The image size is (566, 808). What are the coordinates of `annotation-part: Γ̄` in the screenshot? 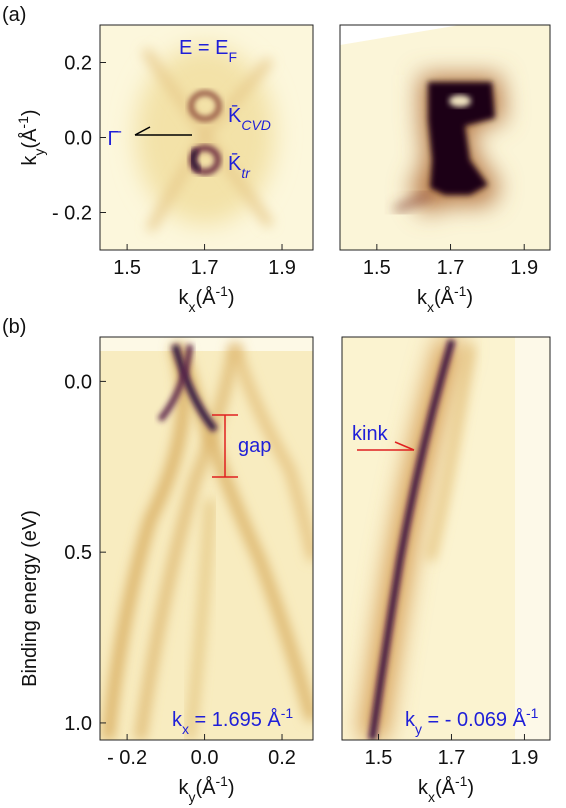 It's located at (114, 139).